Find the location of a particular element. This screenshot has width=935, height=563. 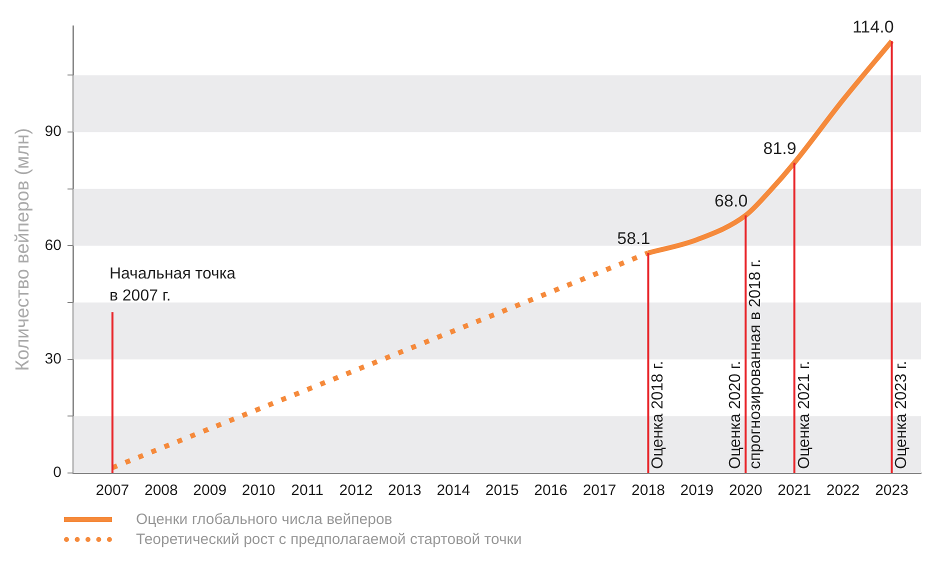

y-axis-title: Количество вейперов (млн) is located at coordinates (23, 250).